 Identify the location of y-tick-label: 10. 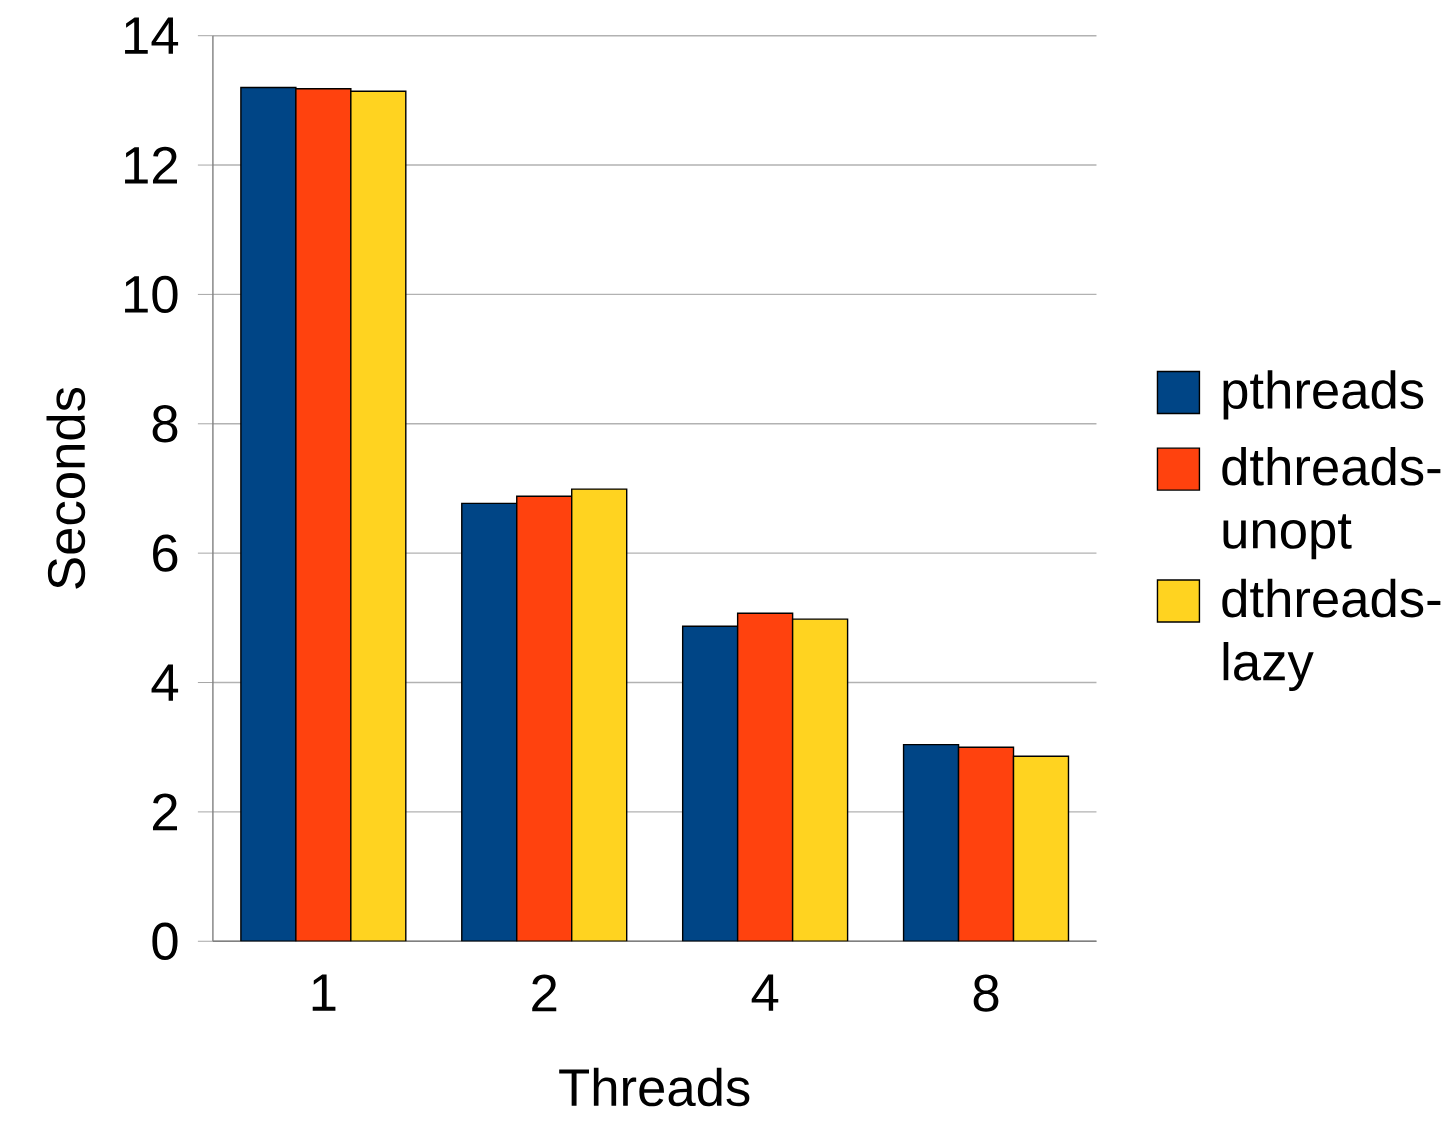
(151, 294).